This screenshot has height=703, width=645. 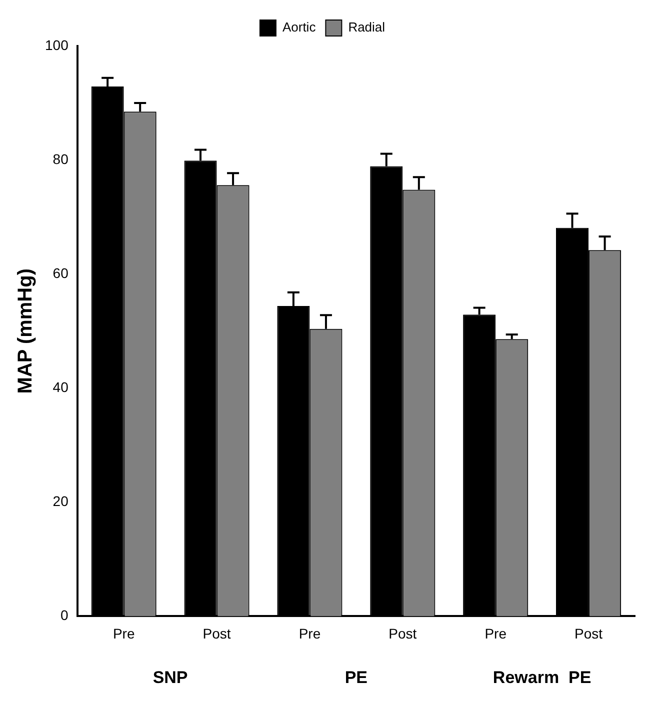 I want to click on legend-label: Radial, so click(x=367, y=27).